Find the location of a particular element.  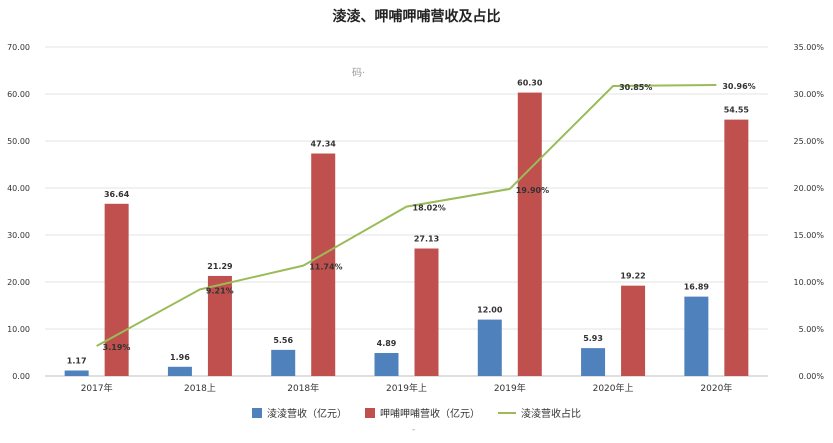

footer-mark: - is located at coordinates (414, 430).